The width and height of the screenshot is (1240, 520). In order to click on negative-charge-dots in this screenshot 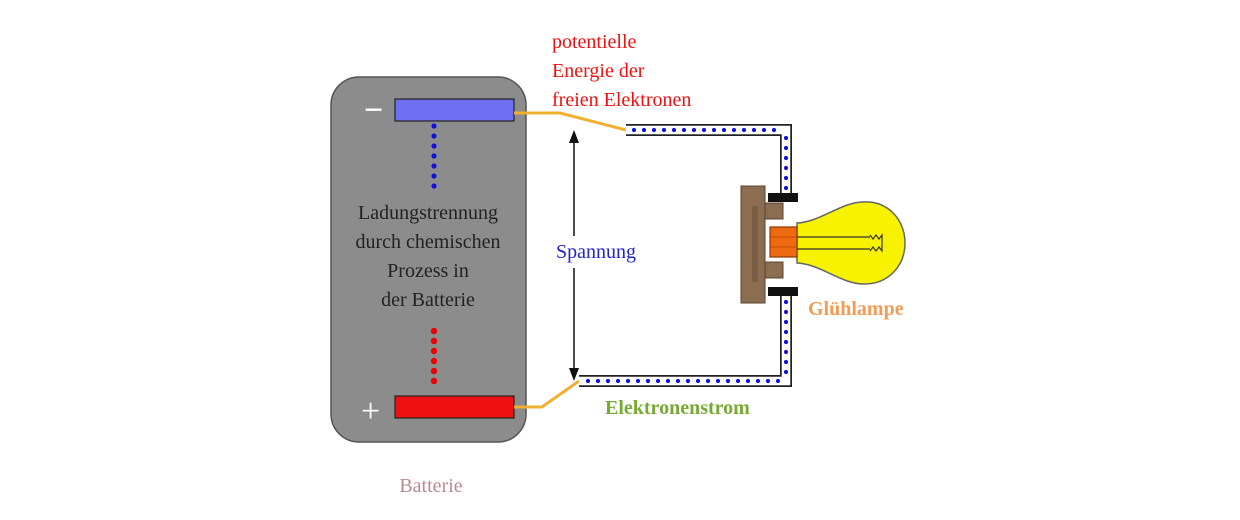, I will do `click(434, 156)`.